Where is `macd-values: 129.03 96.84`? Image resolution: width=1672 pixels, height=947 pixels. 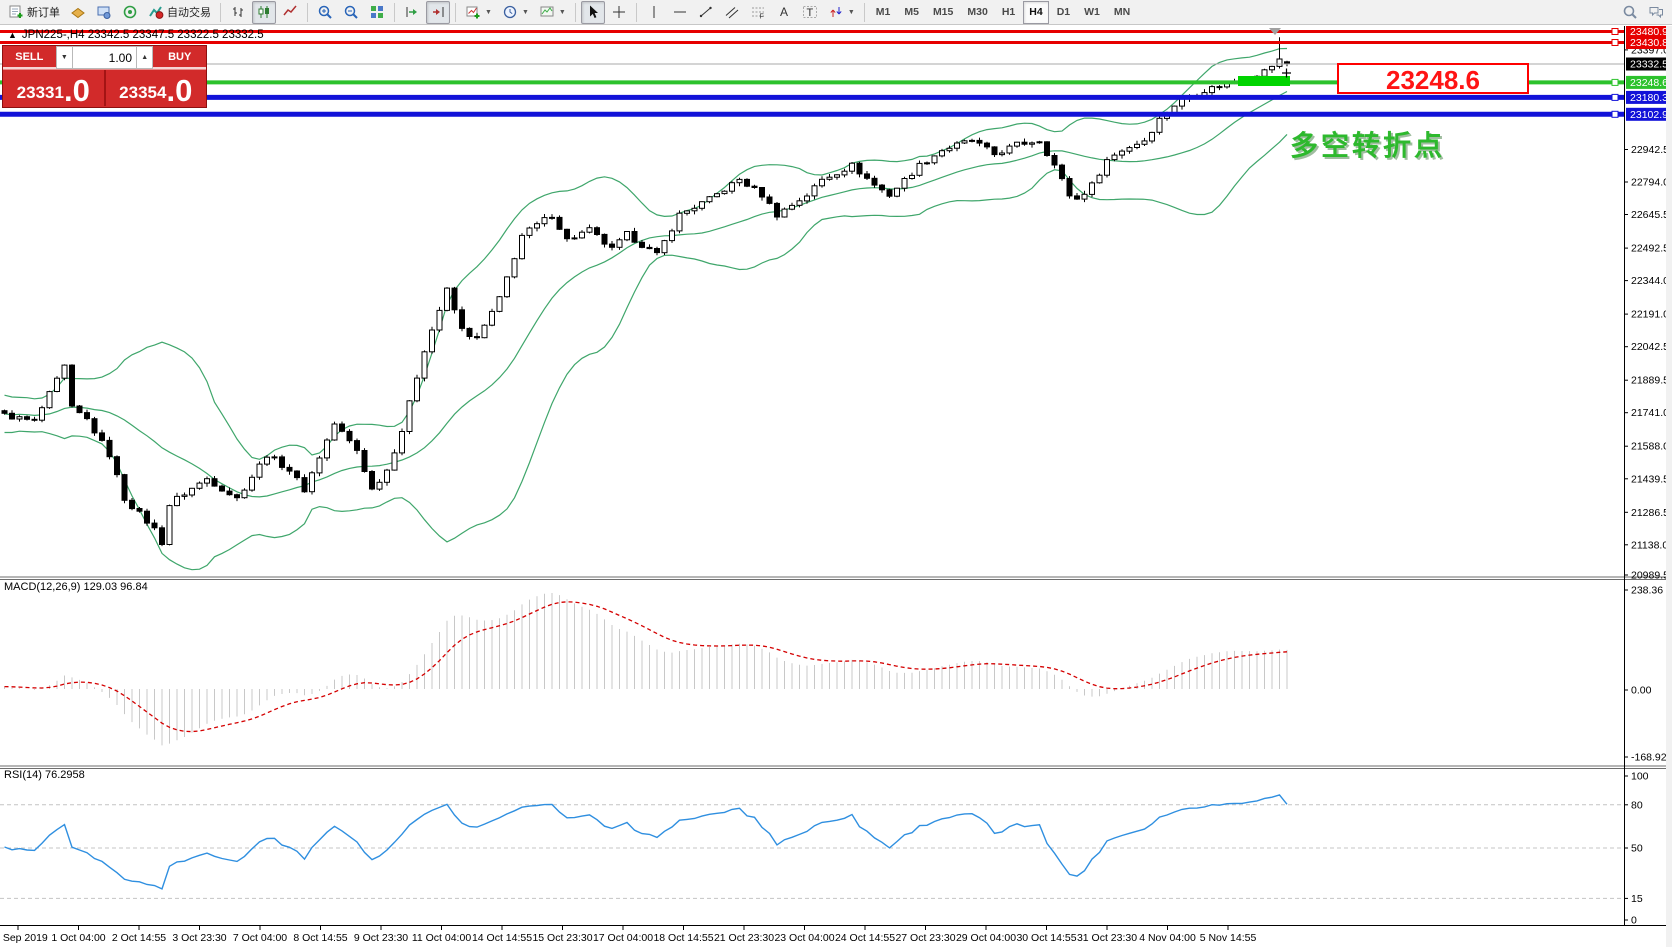 macd-values: 129.03 96.84 is located at coordinates (115, 587).